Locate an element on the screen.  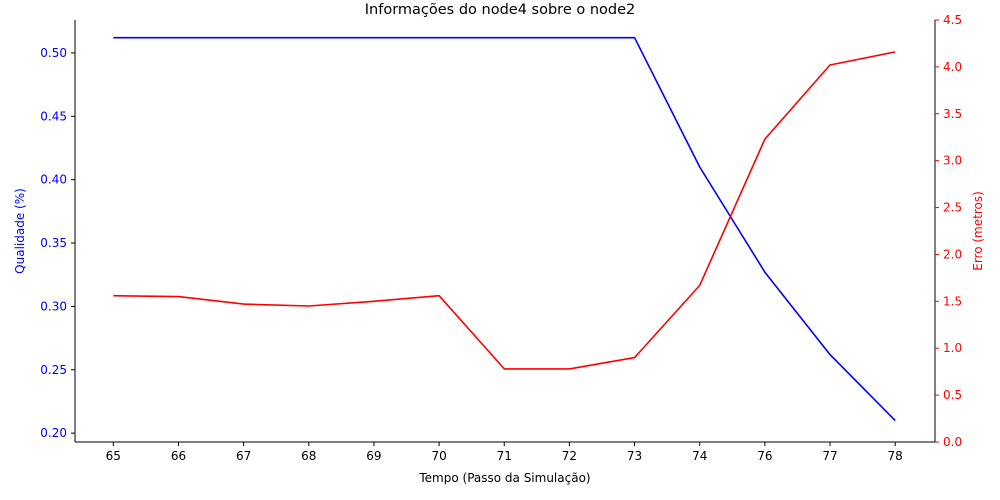
y-left-tick-label: 0.25 is located at coordinates (53, 370).